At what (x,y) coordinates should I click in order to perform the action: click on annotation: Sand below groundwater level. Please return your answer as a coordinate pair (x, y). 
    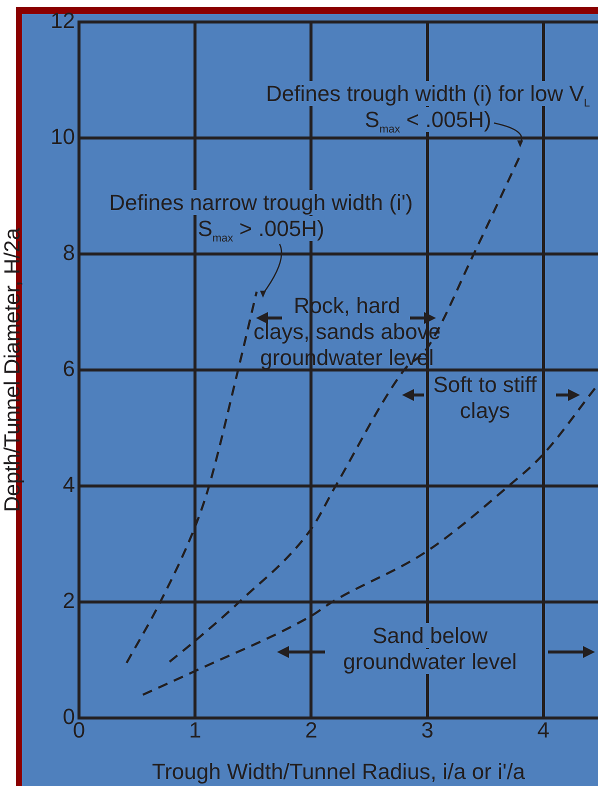
    Looking at the image, I should click on (430, 648).